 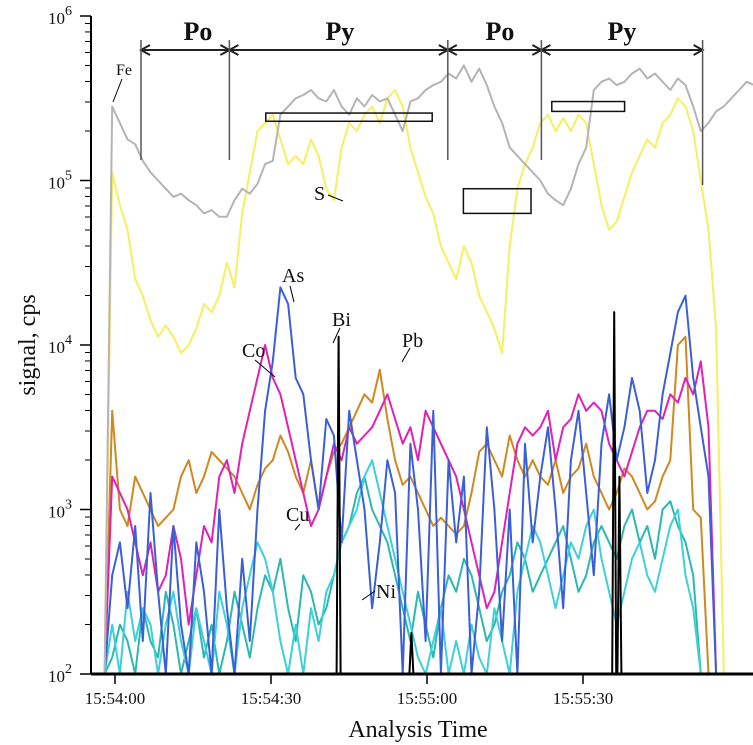 What do you see at coordinates (417, 730) in the screenshot?
I see `x-axis-title: Analysis Time` at bounding box center [417, 730].